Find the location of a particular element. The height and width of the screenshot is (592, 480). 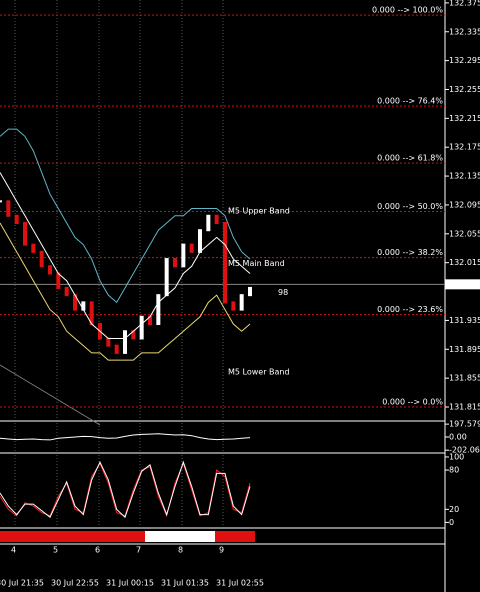

y-tick-label: 132.215 is located at coordinates (464, 118).